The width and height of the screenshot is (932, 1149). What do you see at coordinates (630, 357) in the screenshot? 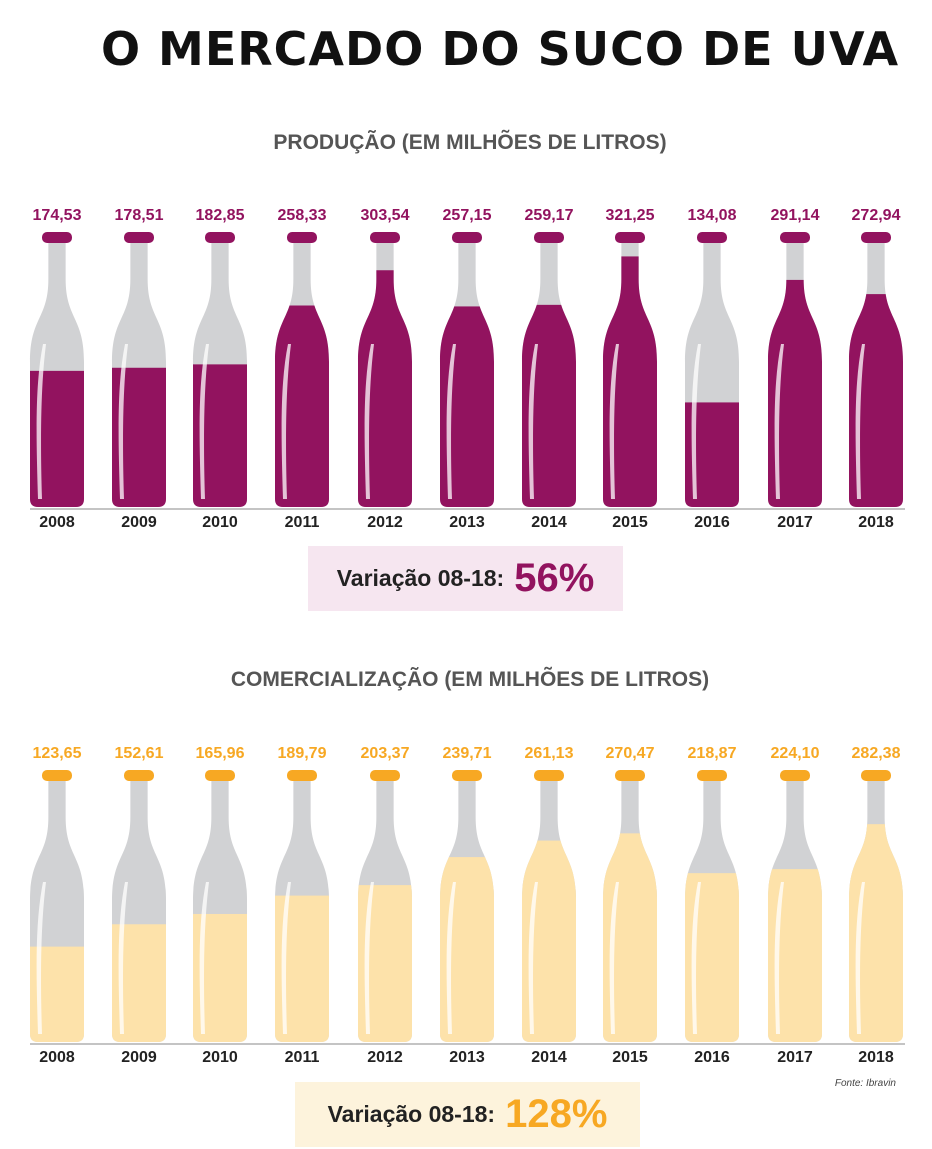
I see `bottle-2015: 321,25` at bounding box center [630, 357].